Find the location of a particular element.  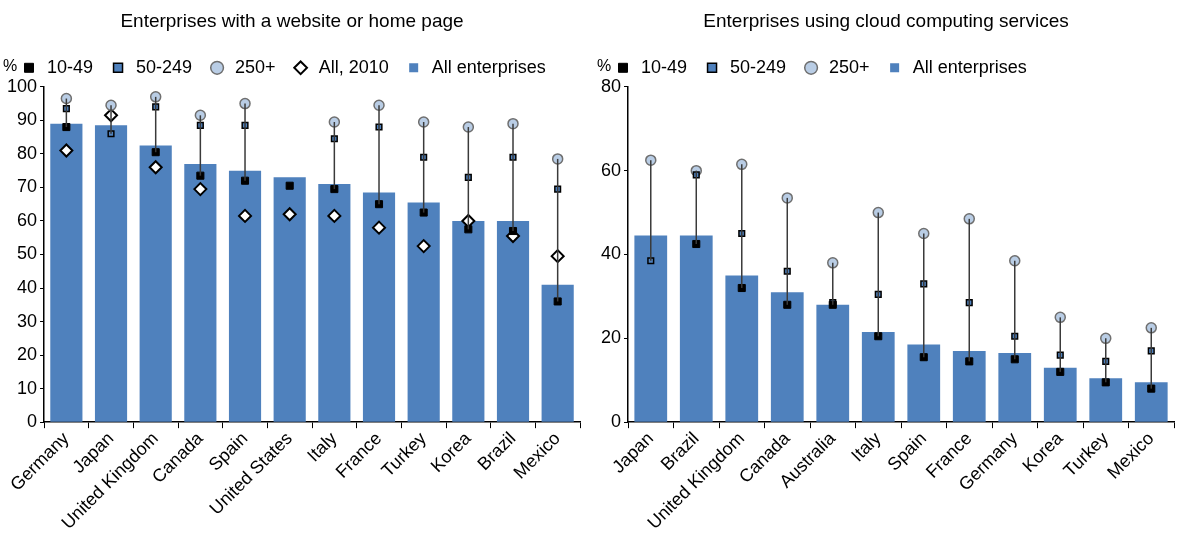

y-tick-label: 90 is located at coordinates (27, 119).